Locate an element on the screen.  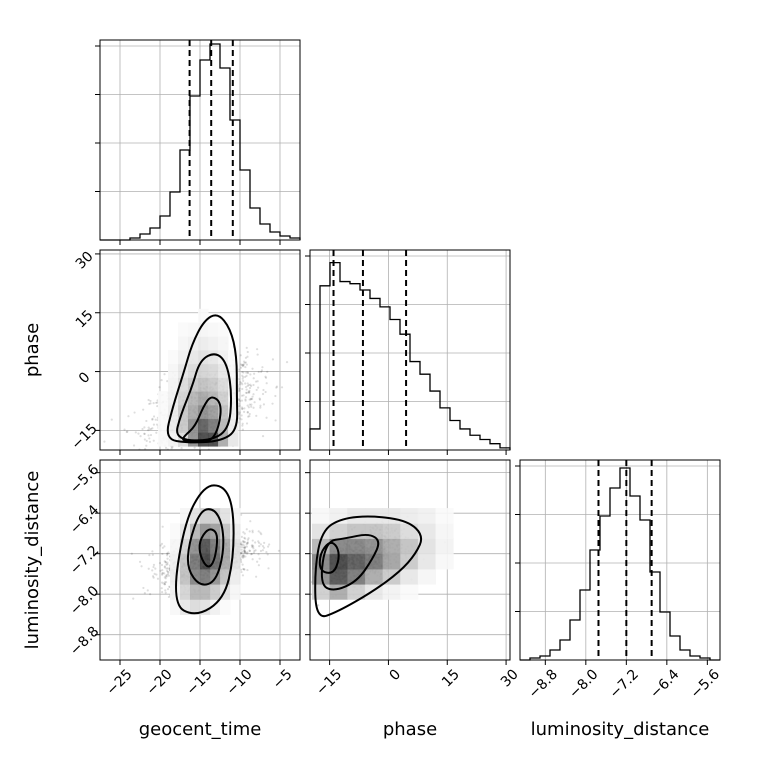
x-tick-label-geocent_time: −5 is located at coordinates (283, 680).